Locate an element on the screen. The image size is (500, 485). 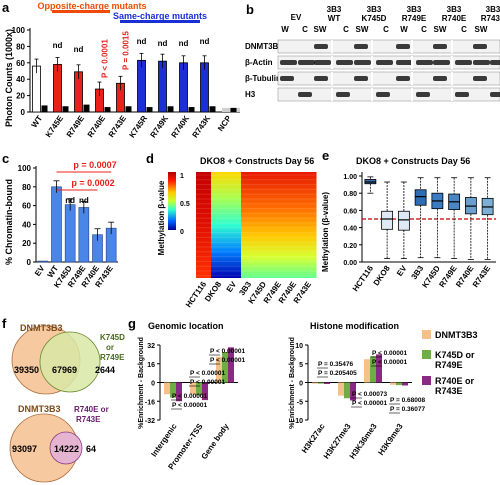
g-ytick-label: 32 is located at coordinates (151, 346).